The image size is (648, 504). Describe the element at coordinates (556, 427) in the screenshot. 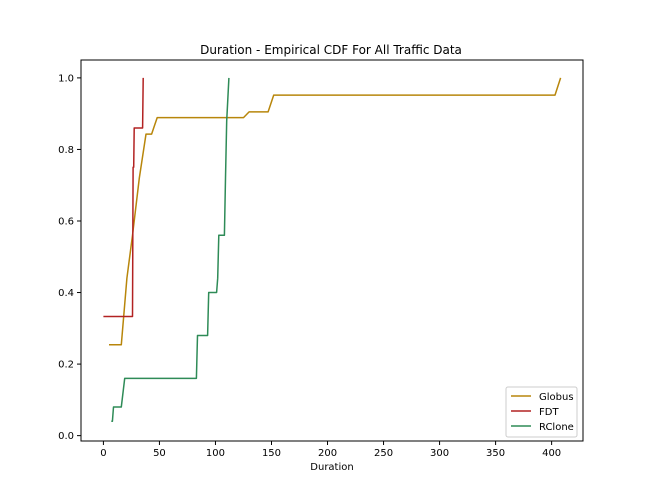

I see `legend-label-rclone: RClone` at that location.